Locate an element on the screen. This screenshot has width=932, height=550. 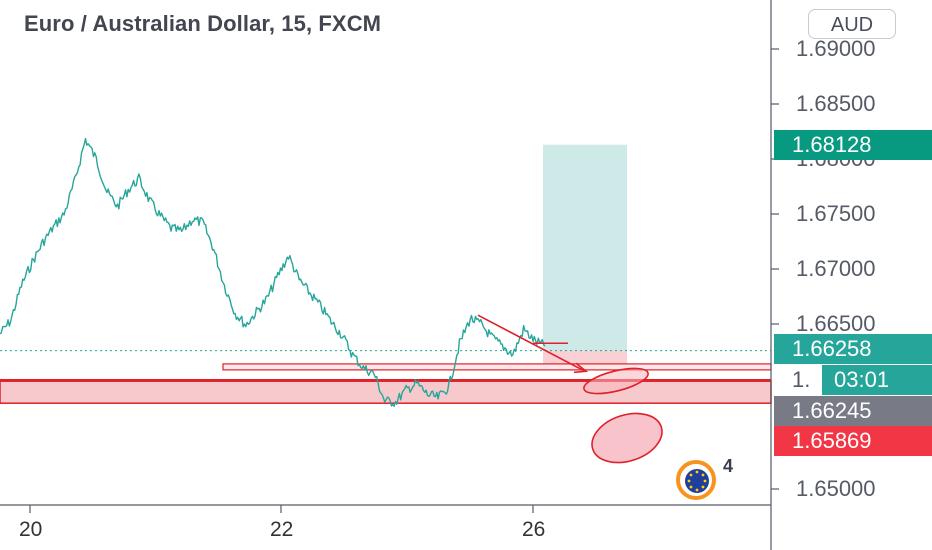
price-tick-label: 1.69000 is located at coordinates (836, 48).